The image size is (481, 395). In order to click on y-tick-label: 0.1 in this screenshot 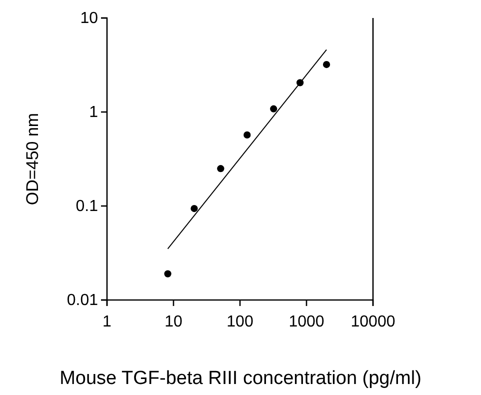, I will do `click(87, 207)`.